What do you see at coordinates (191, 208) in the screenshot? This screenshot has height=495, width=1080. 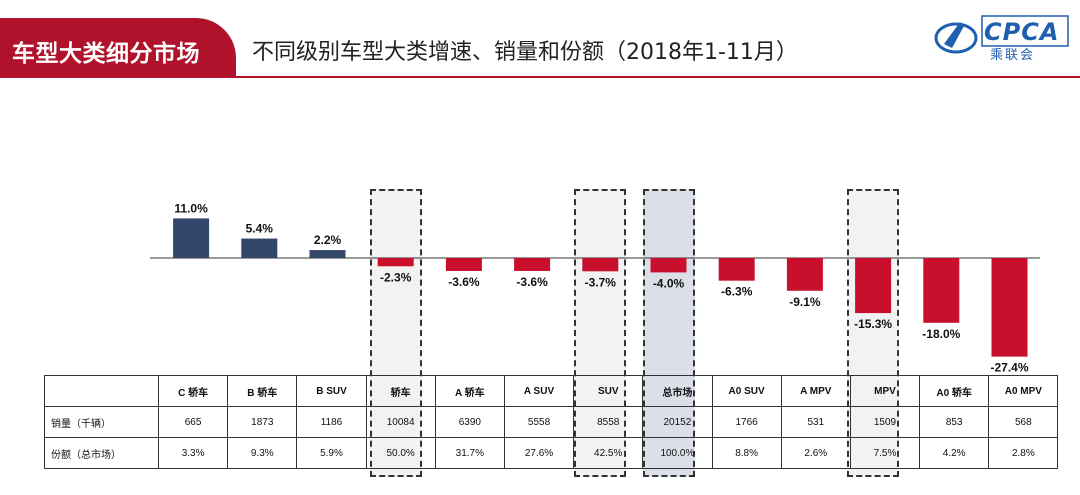 I see `data-label: 11.0%` at bounding box center [191, 208].